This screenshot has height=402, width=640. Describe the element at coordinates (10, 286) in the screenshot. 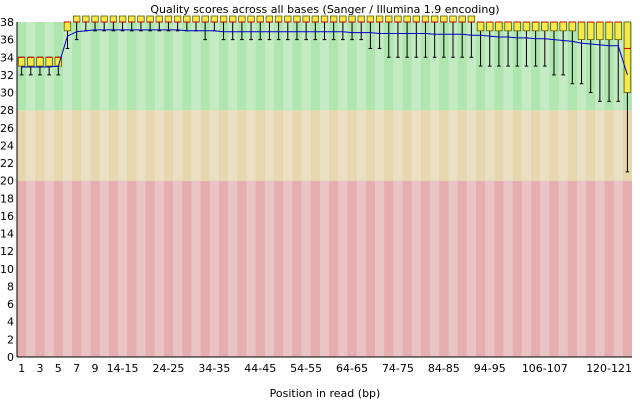

I see `y-tick-label-4: 8` at that location.